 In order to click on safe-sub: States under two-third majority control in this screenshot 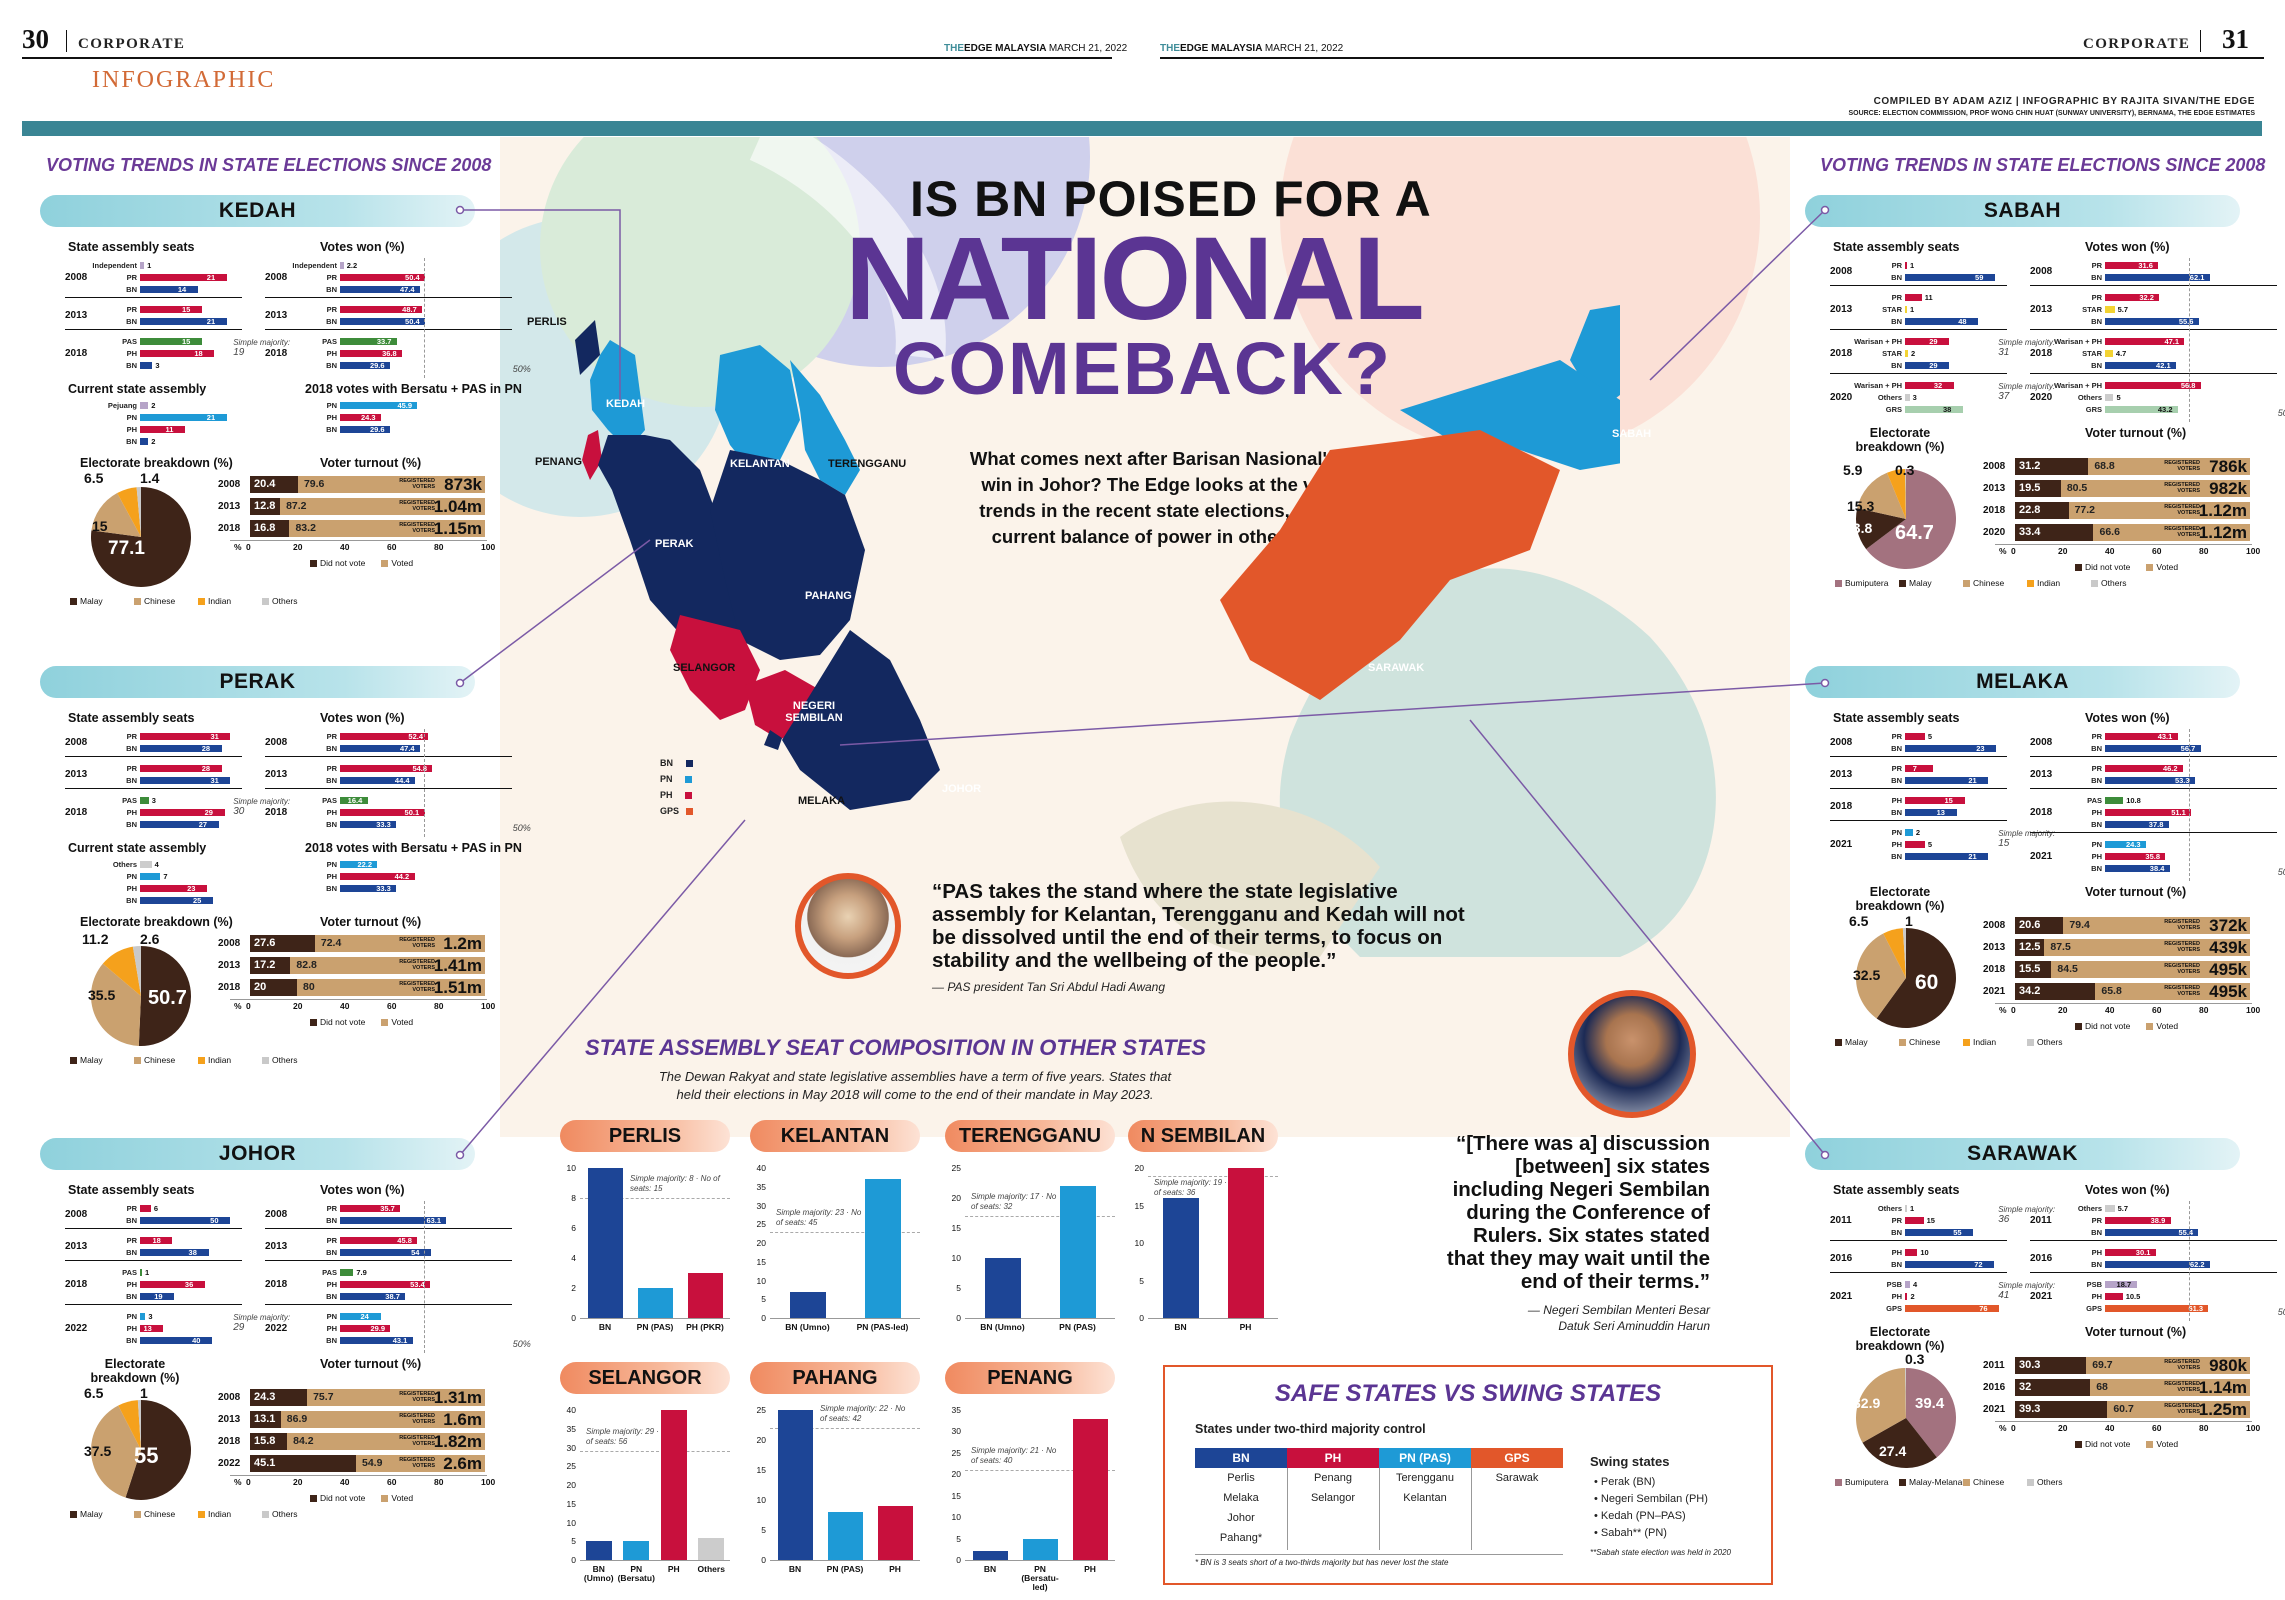, I will do `click(1310, 1429)`.